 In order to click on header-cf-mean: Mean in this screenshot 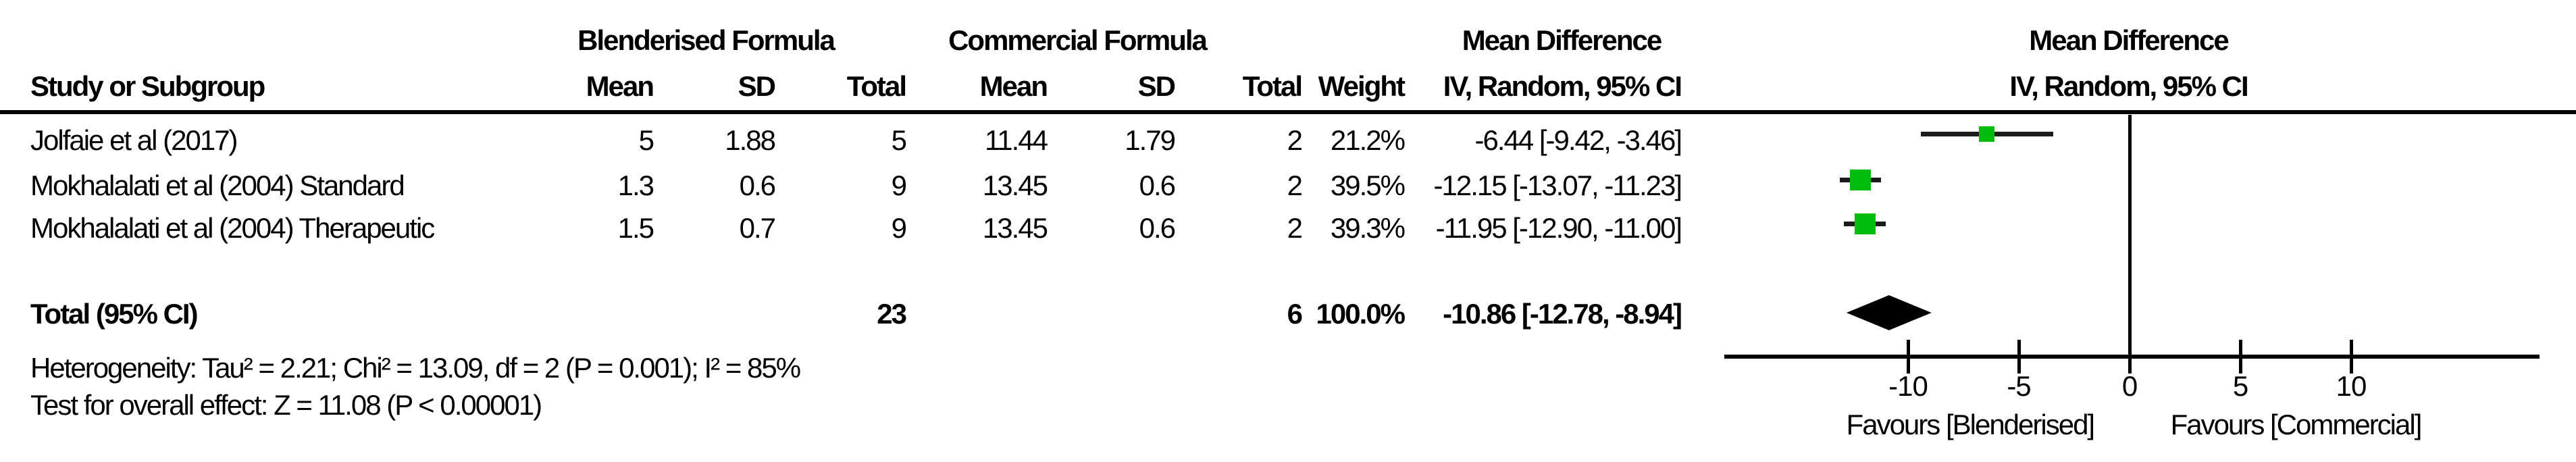, I will do `click(1013, 86)`.